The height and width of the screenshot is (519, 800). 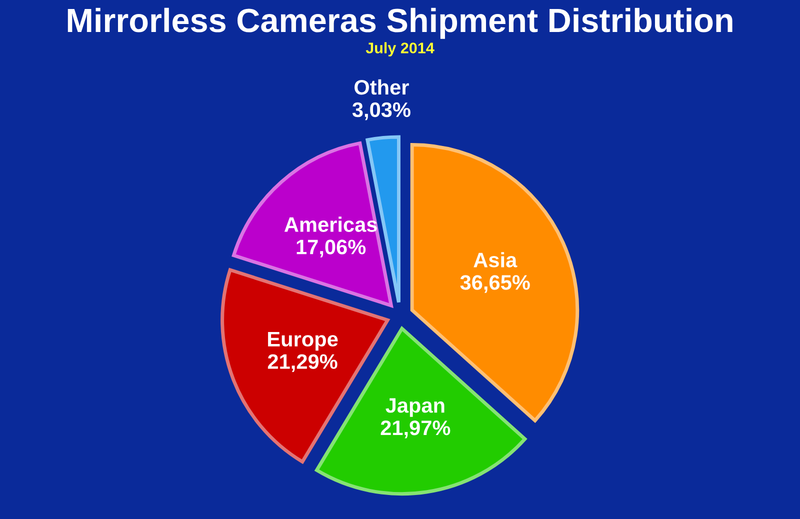 I want to click on slice-label: Japan, so click(x=415, y=407).